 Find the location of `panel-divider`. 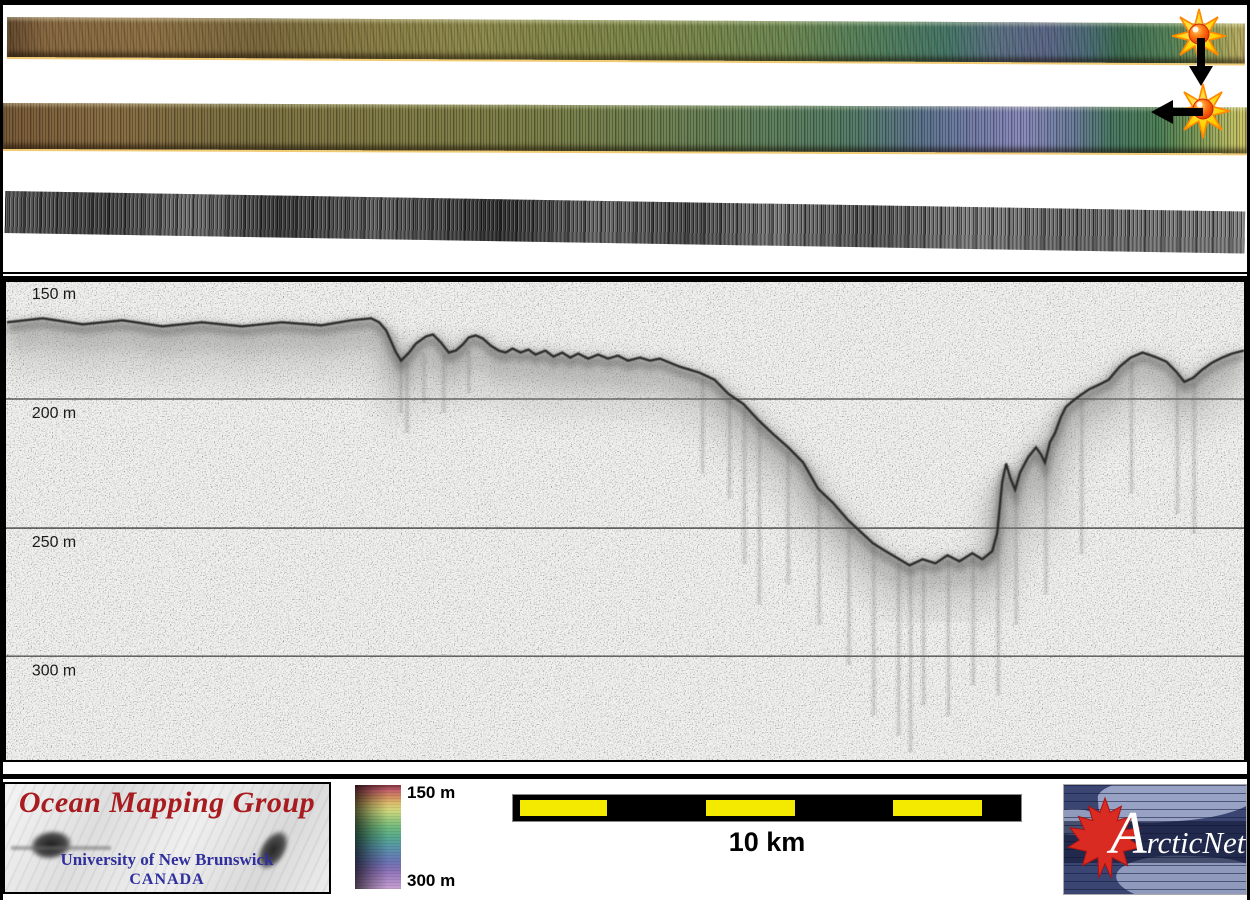

panel-divider is located at coordinates (625, 273).